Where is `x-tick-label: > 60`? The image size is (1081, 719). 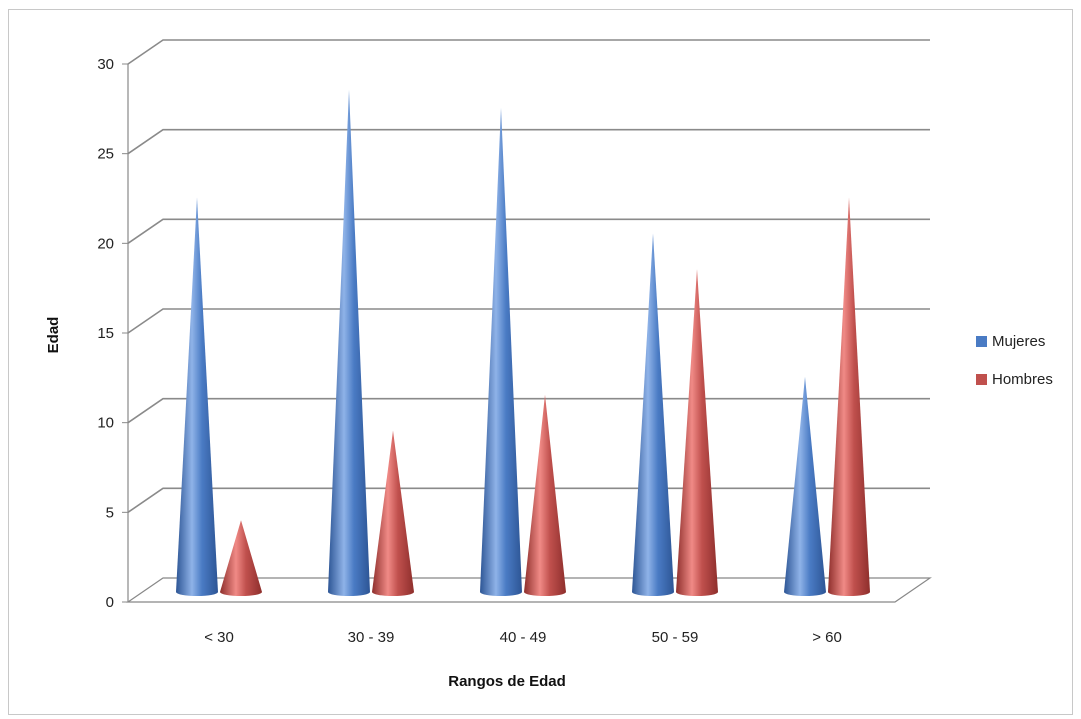 x-tick-label: > 60 is located at coordinates (827, 637).